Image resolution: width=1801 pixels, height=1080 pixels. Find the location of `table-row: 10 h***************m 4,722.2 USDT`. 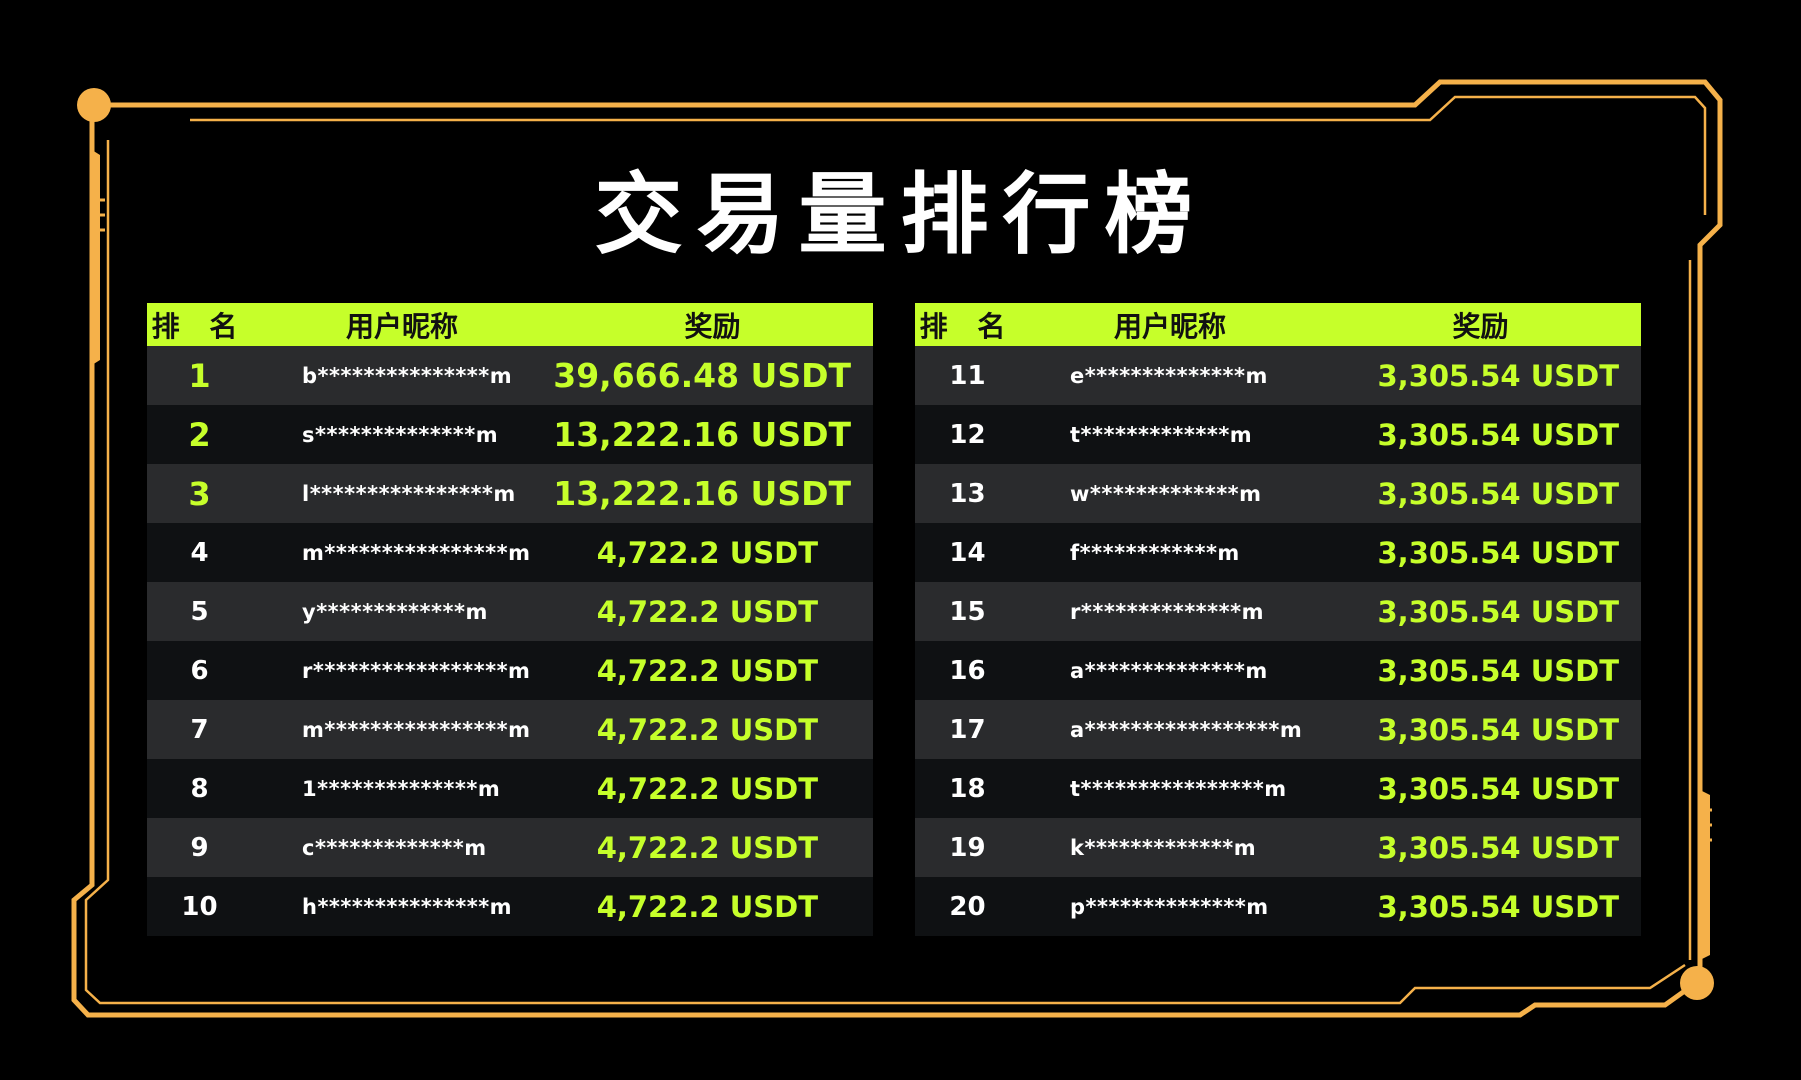

table-row: 10 h***************m 4,722.2 USDT is located at coordinates (510, 906).